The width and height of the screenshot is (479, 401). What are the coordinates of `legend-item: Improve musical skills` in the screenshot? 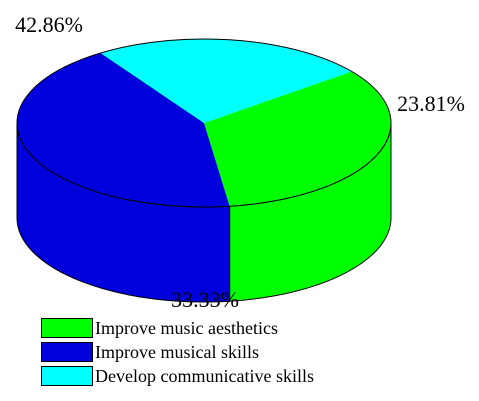 It's located at (177, 352).